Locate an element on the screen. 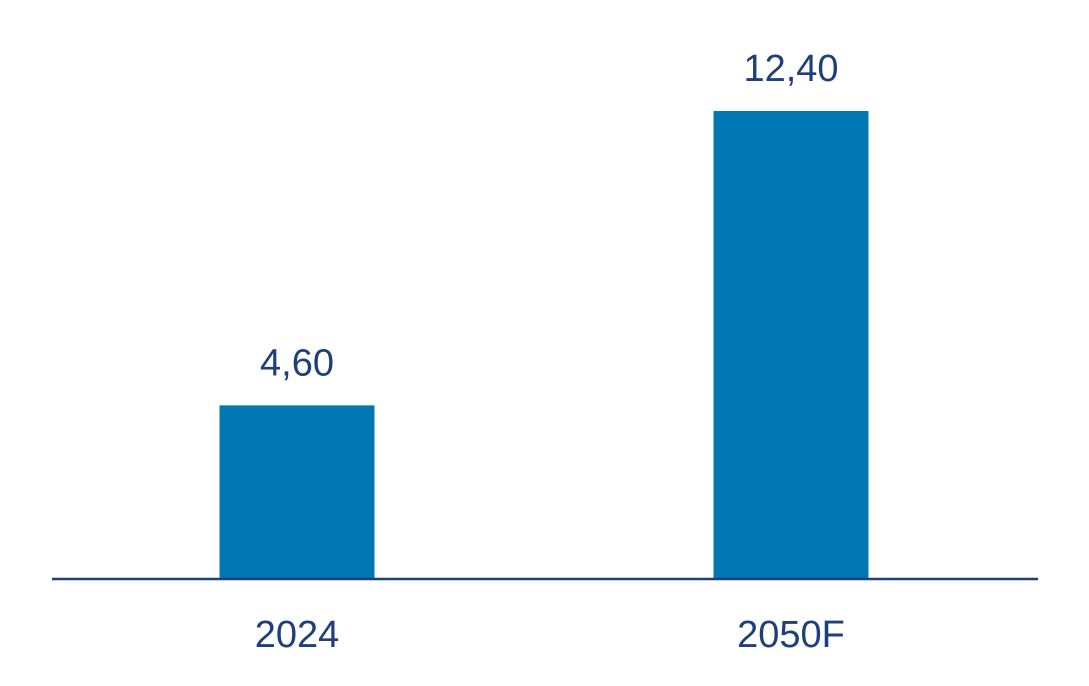 This screenshot has height=686, width=1089. x-tick-label-2050f: 2050F is located at coordinates (791, 635).